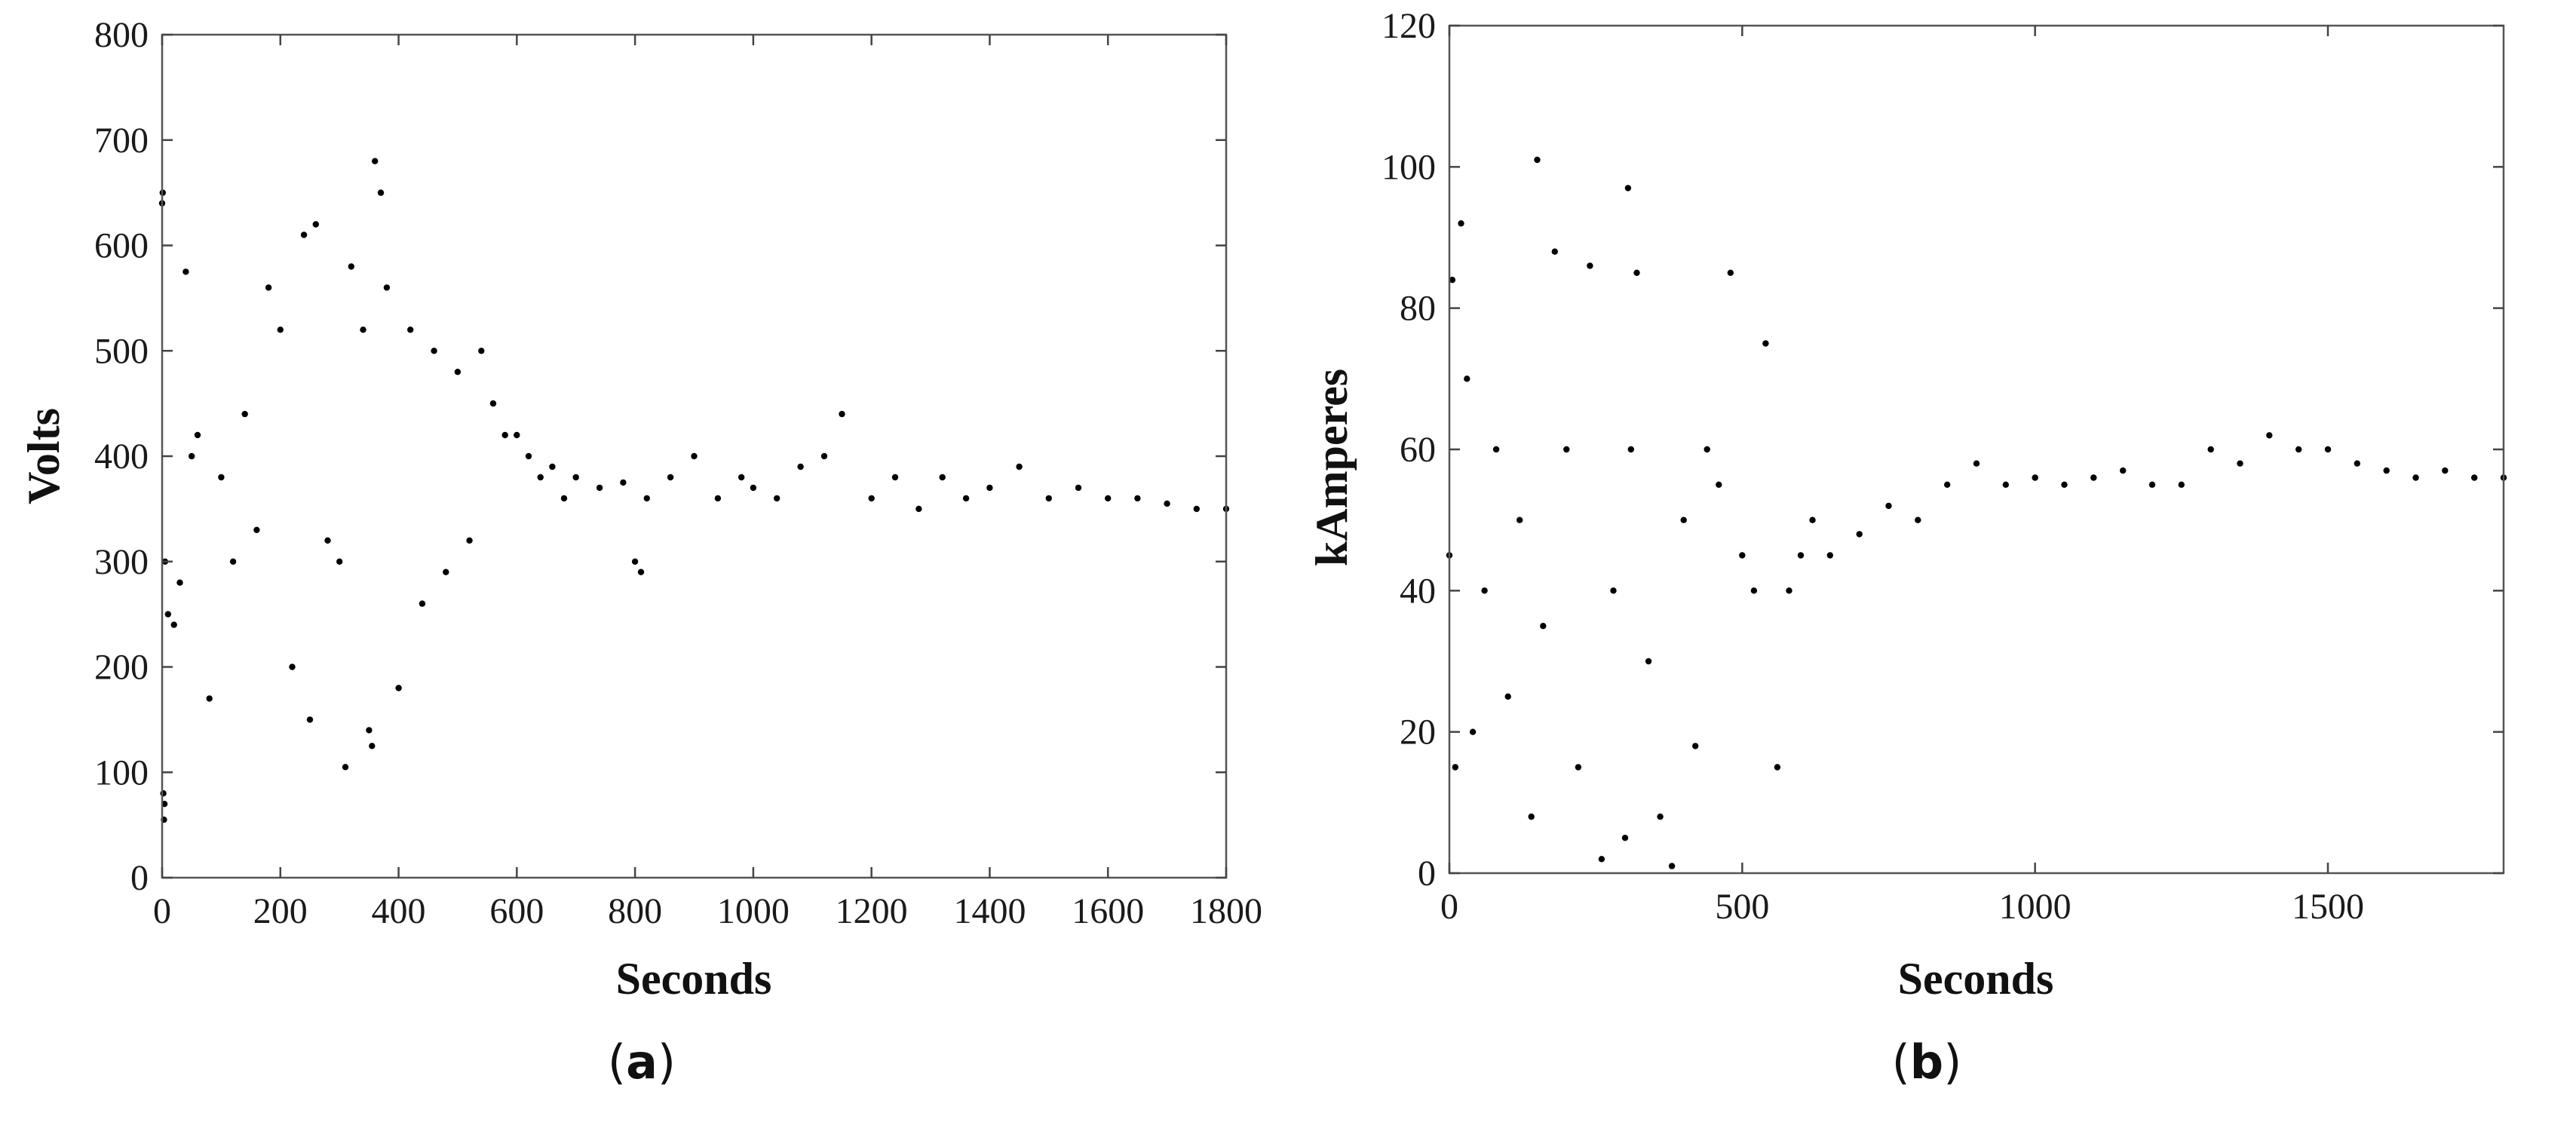 The image size is (2576, 1125). Describe the element at coordinates (1418, 733) in the screenshot. I see `y-tick-label: 20` at that location.